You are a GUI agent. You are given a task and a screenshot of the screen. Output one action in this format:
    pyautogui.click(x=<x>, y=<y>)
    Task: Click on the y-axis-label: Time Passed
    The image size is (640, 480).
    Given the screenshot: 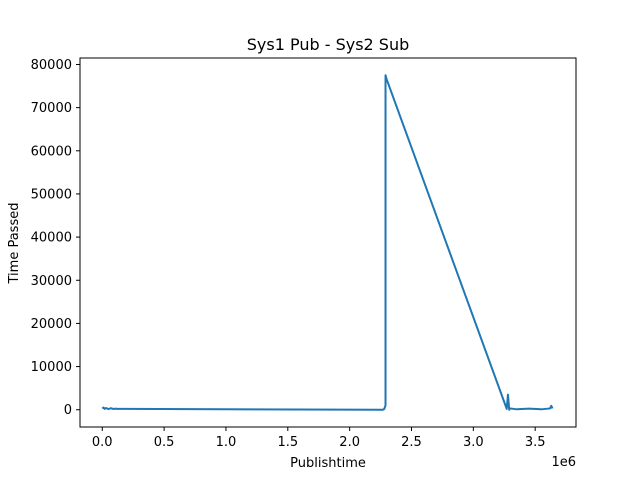 What is the action you would take?
    pyautogui.click(x=14, y=244)
    